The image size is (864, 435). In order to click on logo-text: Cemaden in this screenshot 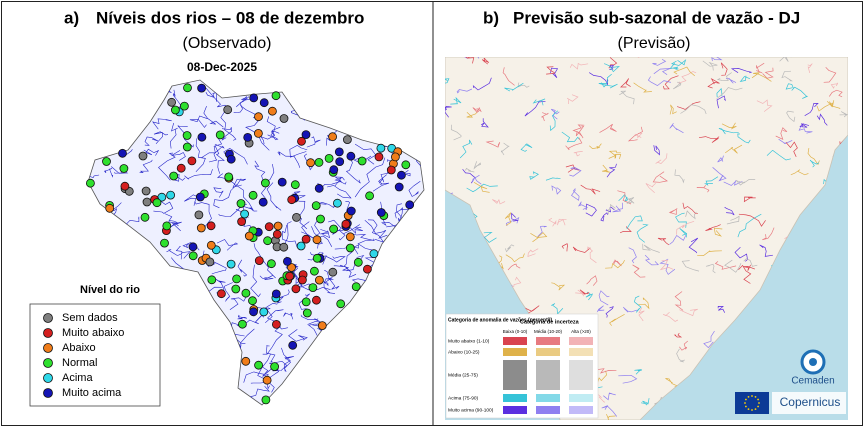, I will do `click(812, 381)`.